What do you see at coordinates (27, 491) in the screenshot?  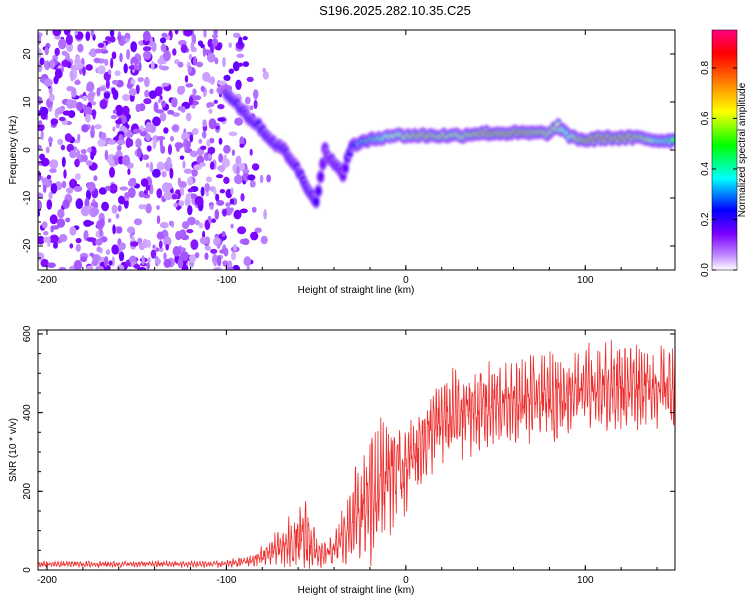 I see `y-tick-label: 200` at bounding box center [27, 491].